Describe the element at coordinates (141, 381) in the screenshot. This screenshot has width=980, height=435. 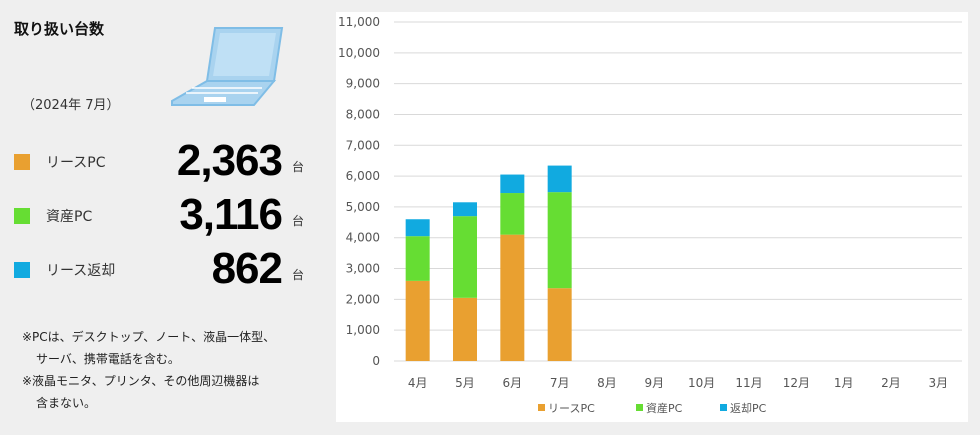
I see `footnote-line: ※液晶モニタ、プリンタ、その他周辺機器は` at that location.